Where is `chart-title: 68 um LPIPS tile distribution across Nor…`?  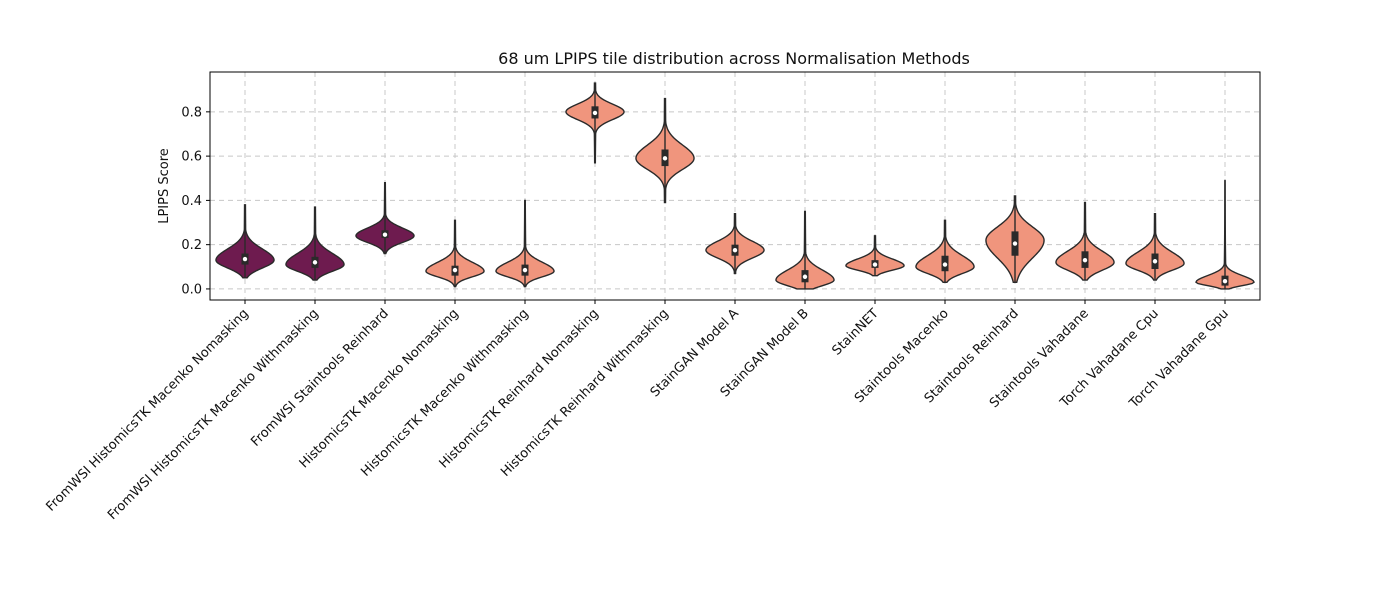
chart-title: 68 um LPIPS tile distribution across Nor… is located at coordinates (734, 58).